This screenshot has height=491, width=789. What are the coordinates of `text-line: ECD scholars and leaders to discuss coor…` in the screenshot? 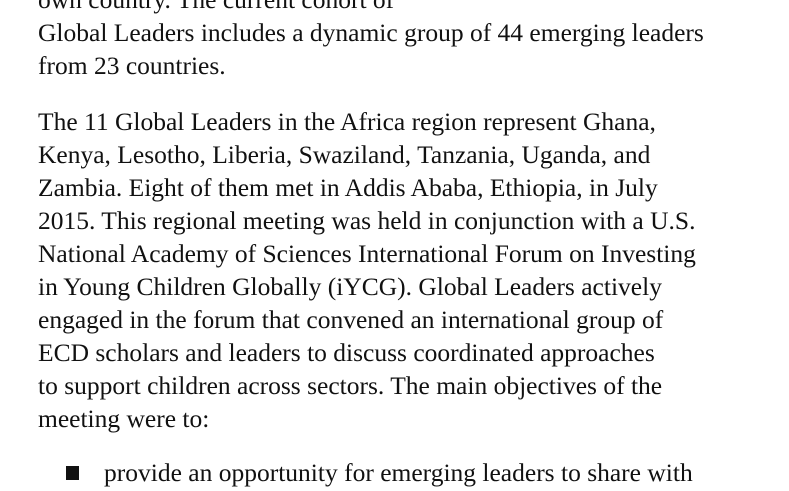 It's located at (346, 352).